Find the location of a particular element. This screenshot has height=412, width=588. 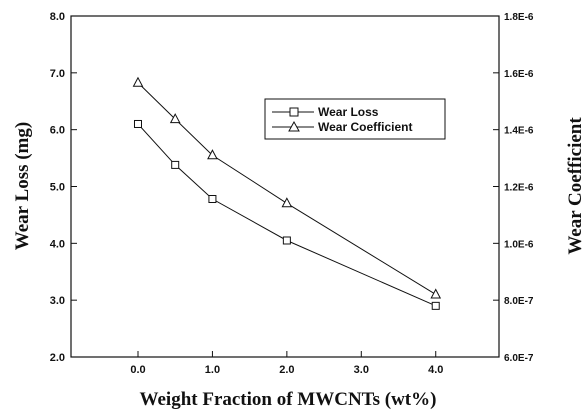

right-tick-label: 1.4E-6 is located at coordinates (519, 131).